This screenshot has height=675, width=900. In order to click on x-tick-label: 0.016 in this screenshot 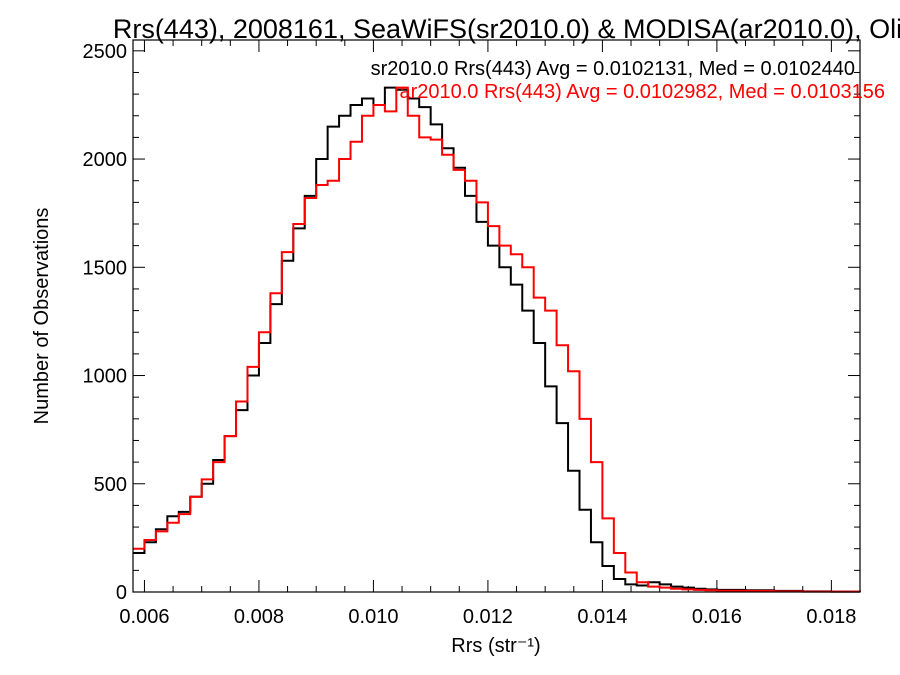, I will do `click(717, 617)`.